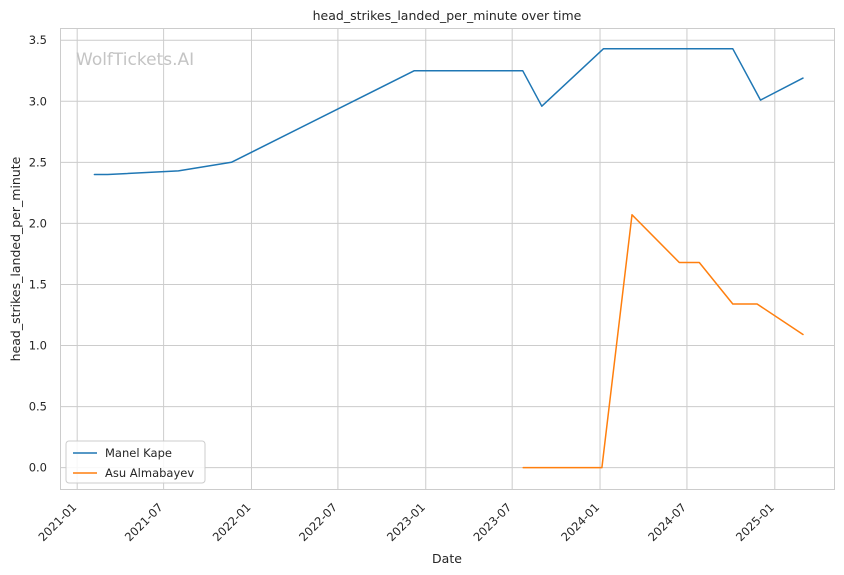  What do you see at coordinates (149, 473) in the screenshot?
I see `legend-label: Asu Almabayev` at bounding box center [149, 473].